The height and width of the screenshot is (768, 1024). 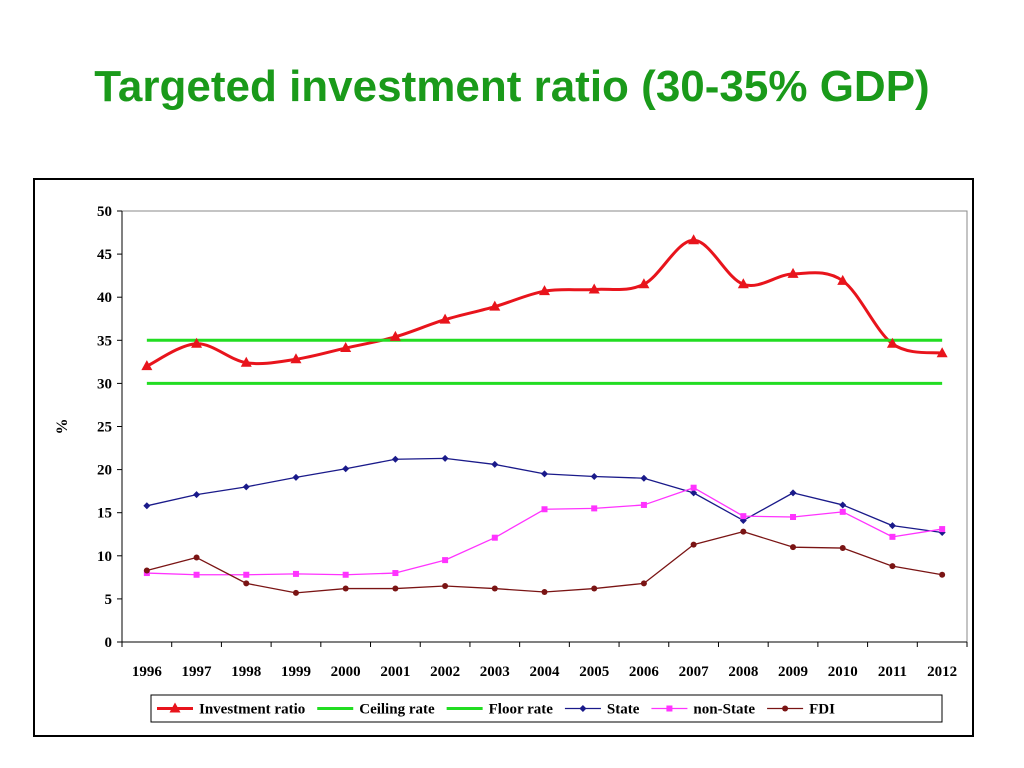 What do you see at coordinates (793, 493) in the screenshot?
I see `point-state-2009` at bounding box center [793, 493].